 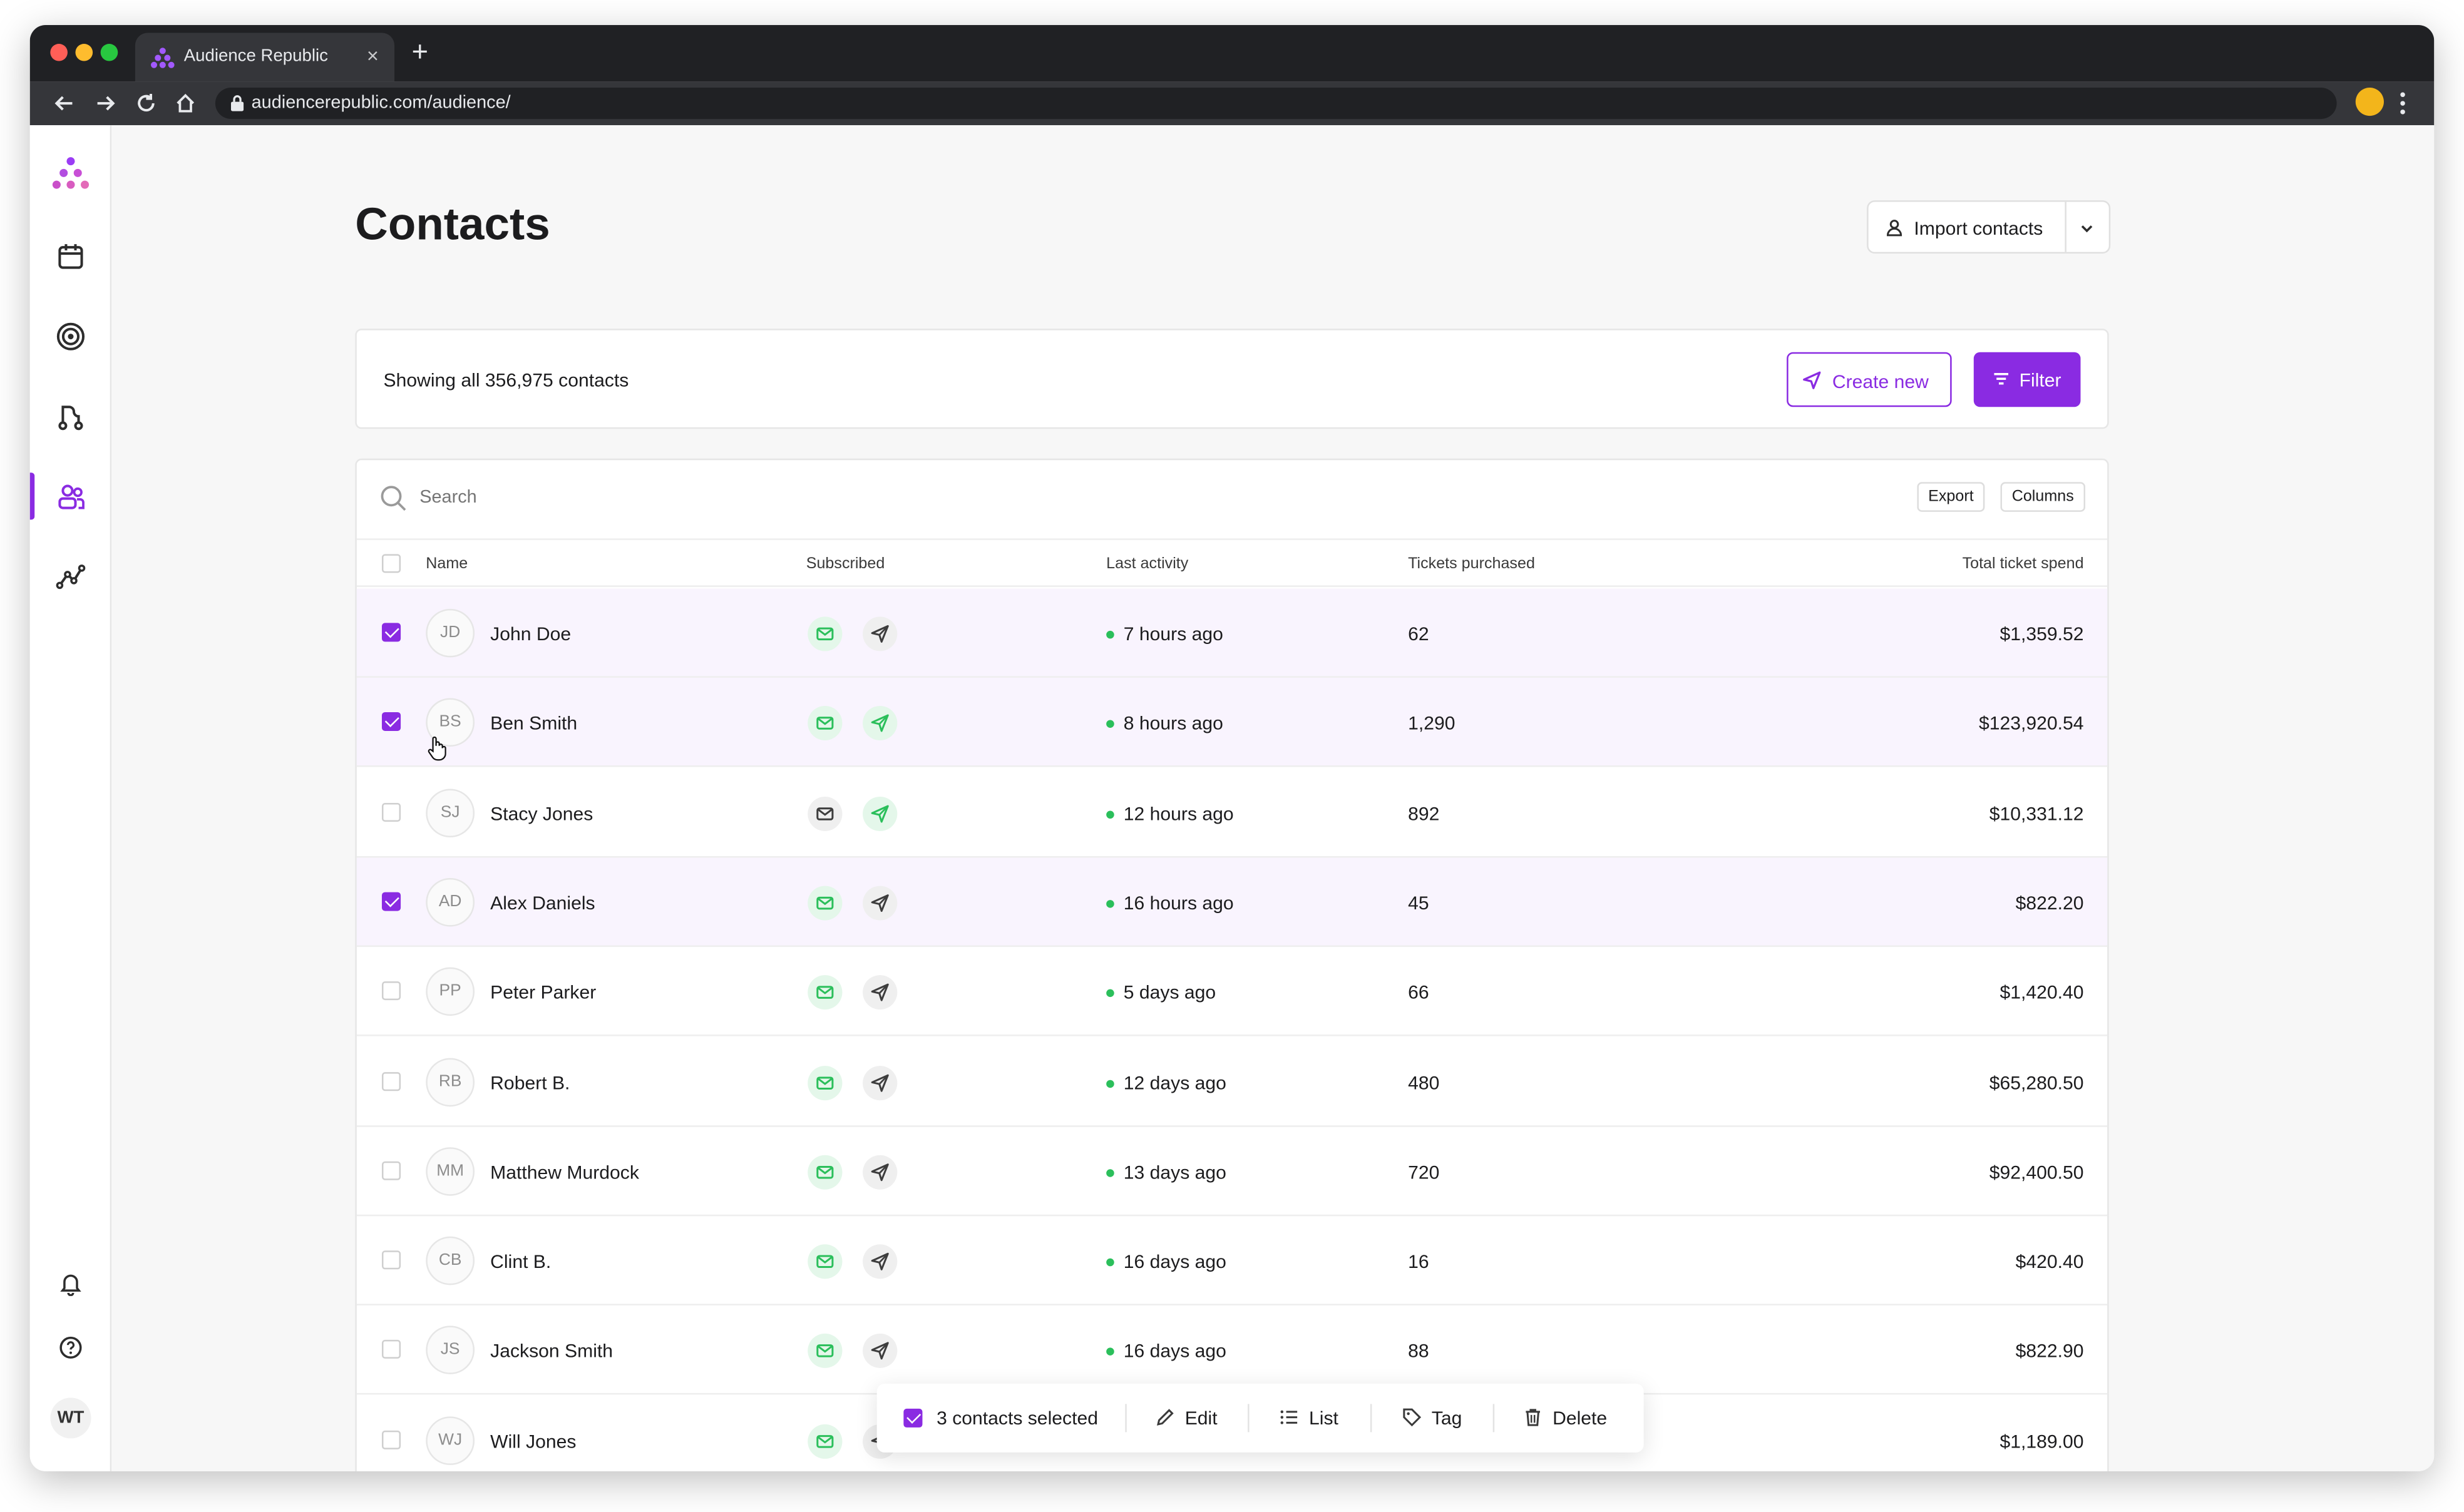 What do you see at coordinates (1249, 1418) in the screenshot?
I see `divider` at bounding box center [1249, 1418].